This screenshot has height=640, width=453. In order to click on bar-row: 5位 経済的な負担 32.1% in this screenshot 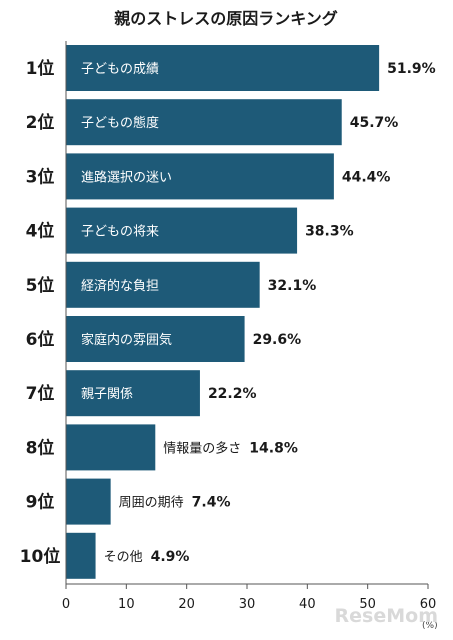, I will do `click(171, 284)`.